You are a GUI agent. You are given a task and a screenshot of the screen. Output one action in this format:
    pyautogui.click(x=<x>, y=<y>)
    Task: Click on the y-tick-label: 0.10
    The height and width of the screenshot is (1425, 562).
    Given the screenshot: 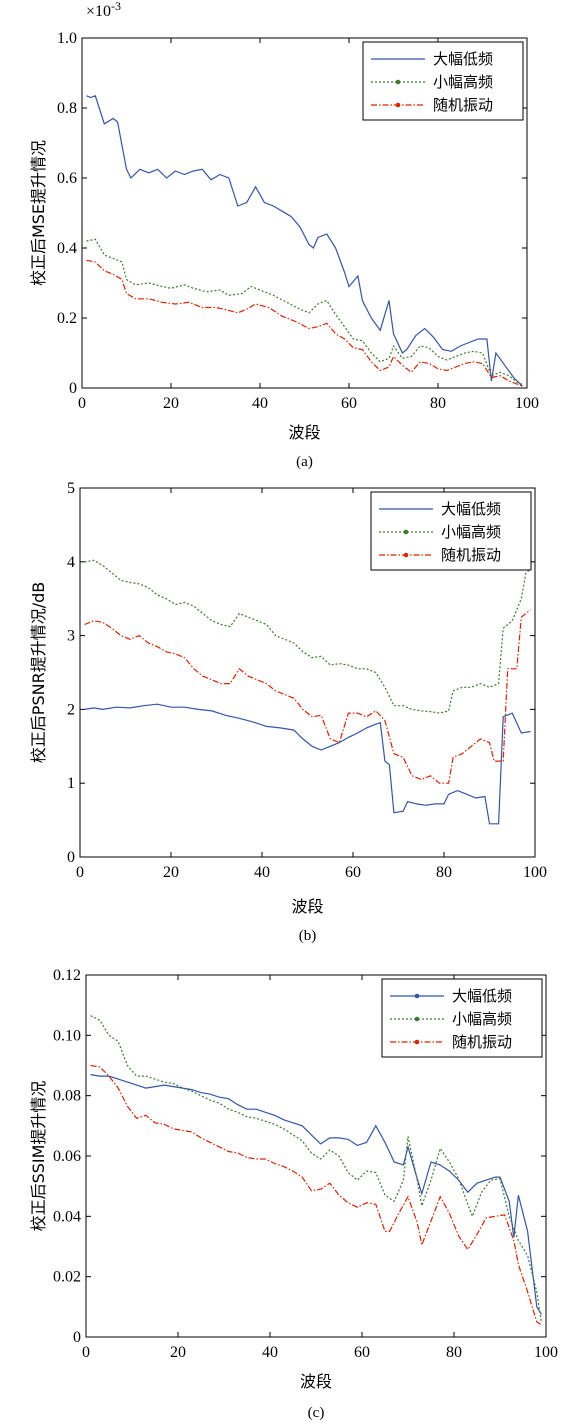 What is the action you would take?
    pyautogui.click(x=67, y=1035)
    